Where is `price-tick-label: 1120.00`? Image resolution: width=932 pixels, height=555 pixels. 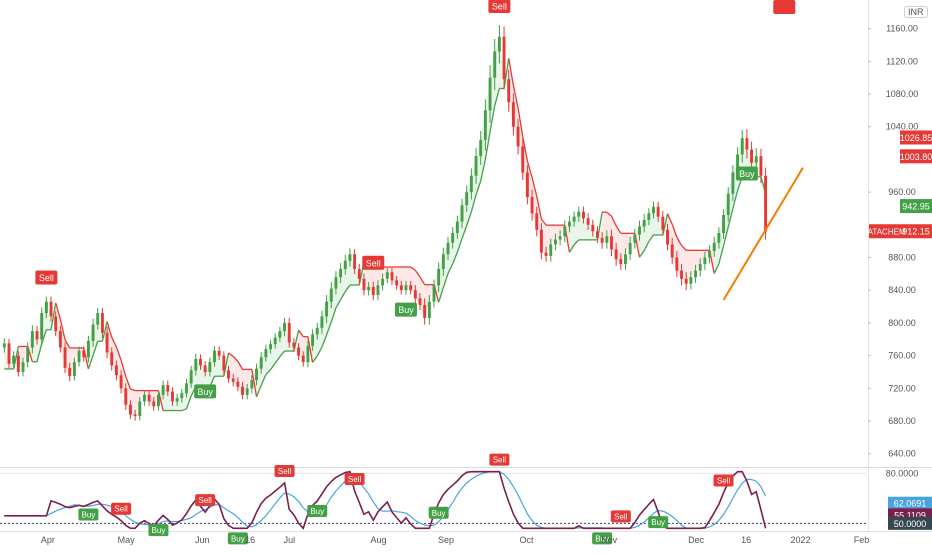
price-tick-label: 1120.00 is located at coordinates (902, 61).